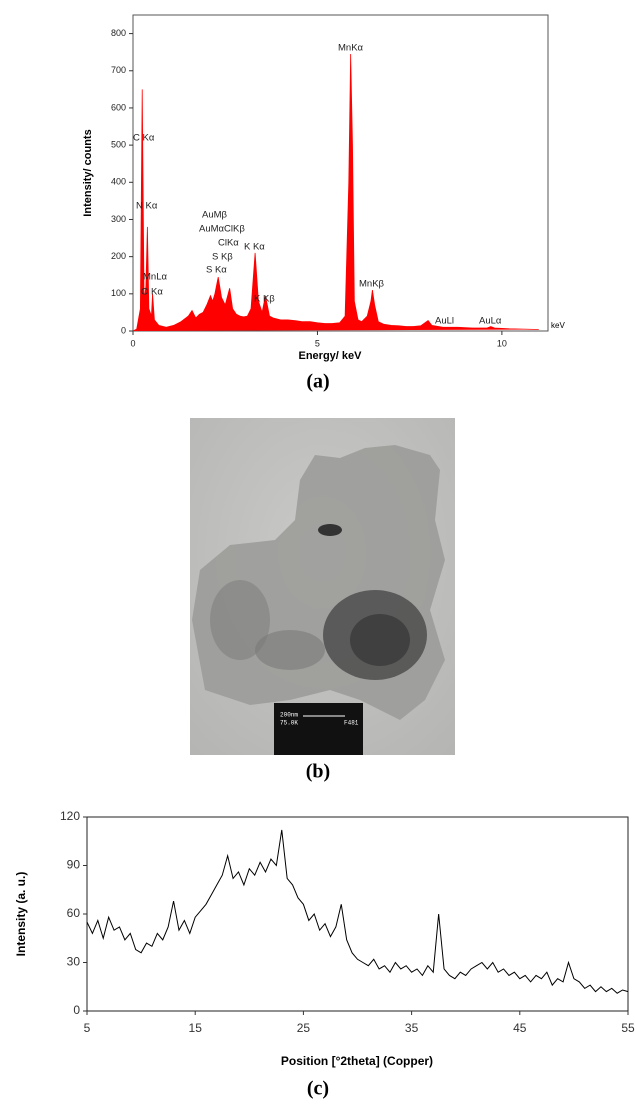 This screenshot has width=635, height=1110. What do you see at coordinates (228, 243) in the screenshot?
I see `peak-annotation: ClKα` at bounding box center [228, 243].